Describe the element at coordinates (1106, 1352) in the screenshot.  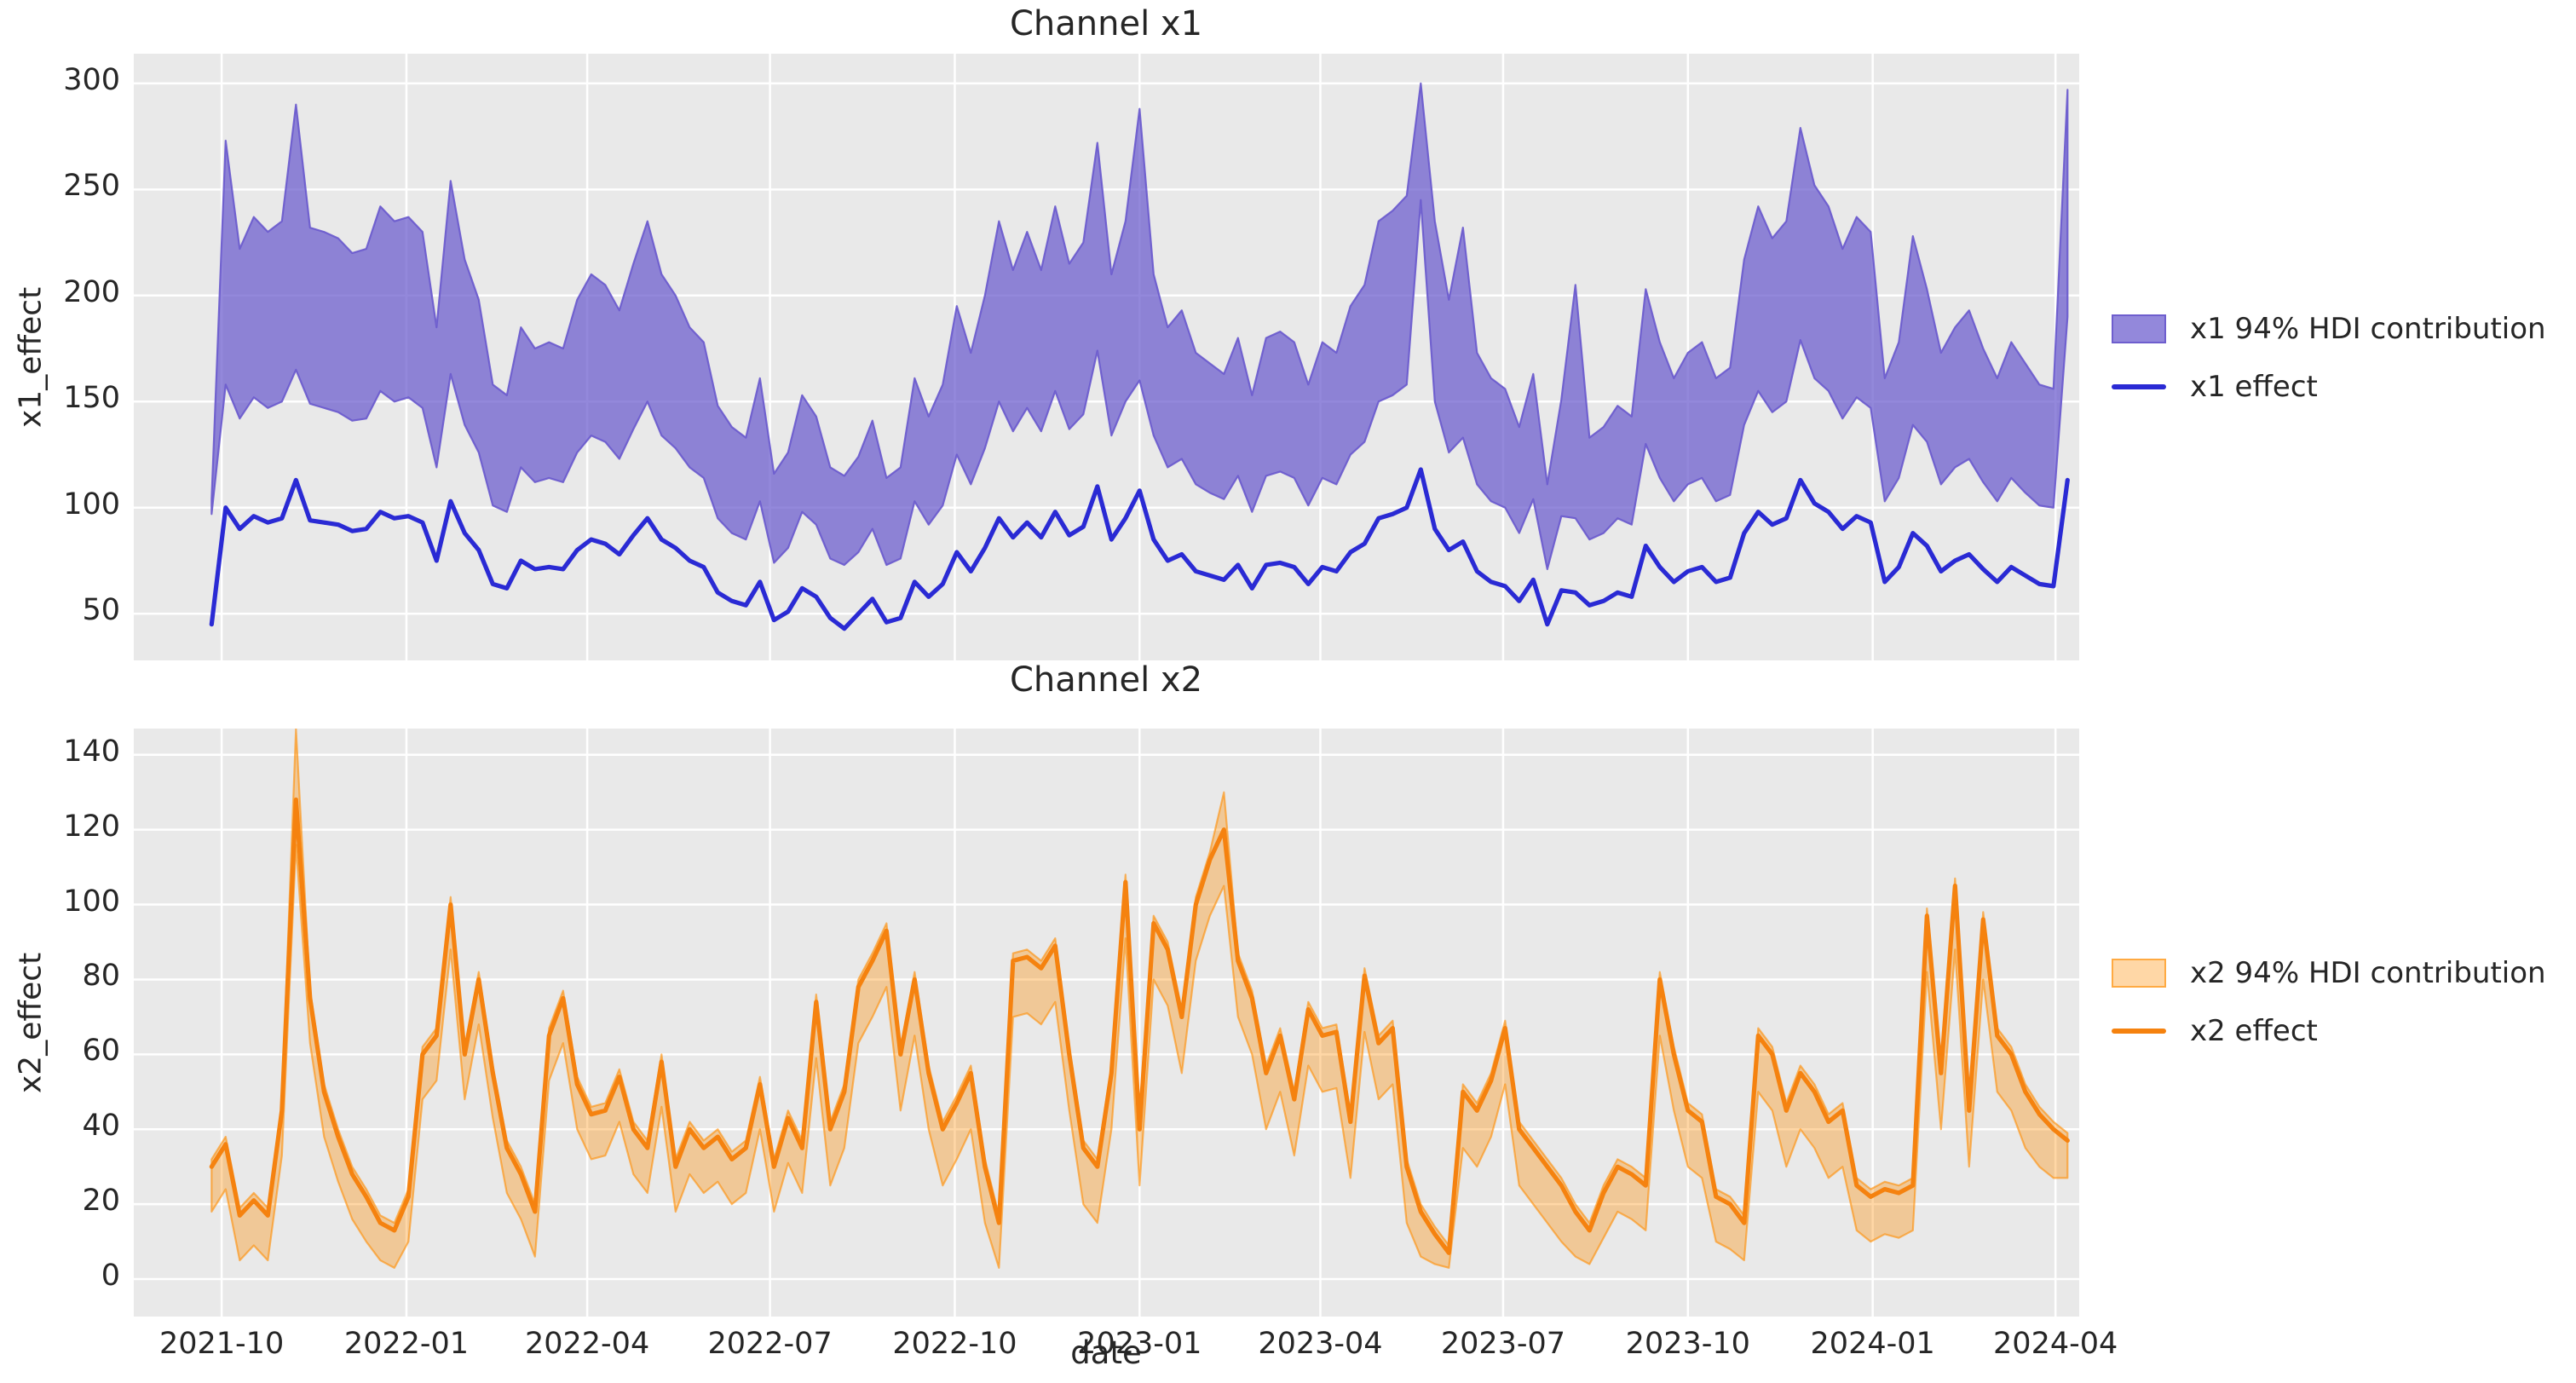
I see `x-axis-label: date` at that location.